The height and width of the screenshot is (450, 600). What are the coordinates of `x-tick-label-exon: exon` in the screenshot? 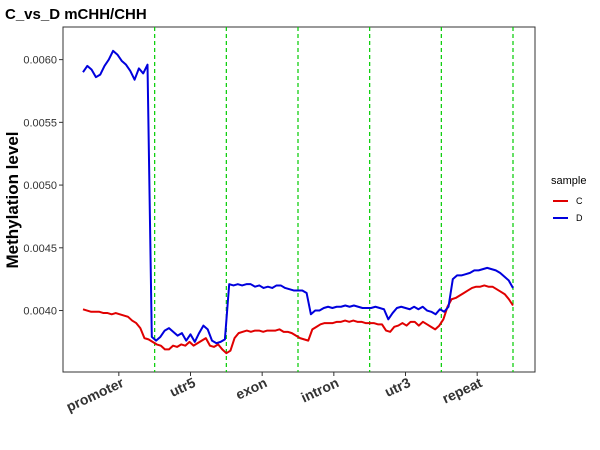 It's located at (251, 388).